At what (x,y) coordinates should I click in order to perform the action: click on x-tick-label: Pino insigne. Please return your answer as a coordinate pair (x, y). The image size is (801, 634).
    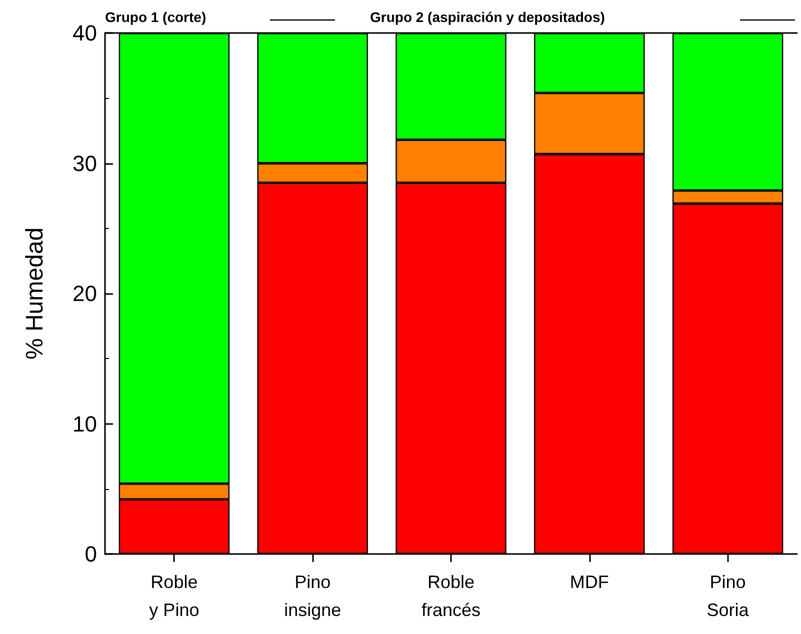
    Looking at the image, I should click on (313, 596).